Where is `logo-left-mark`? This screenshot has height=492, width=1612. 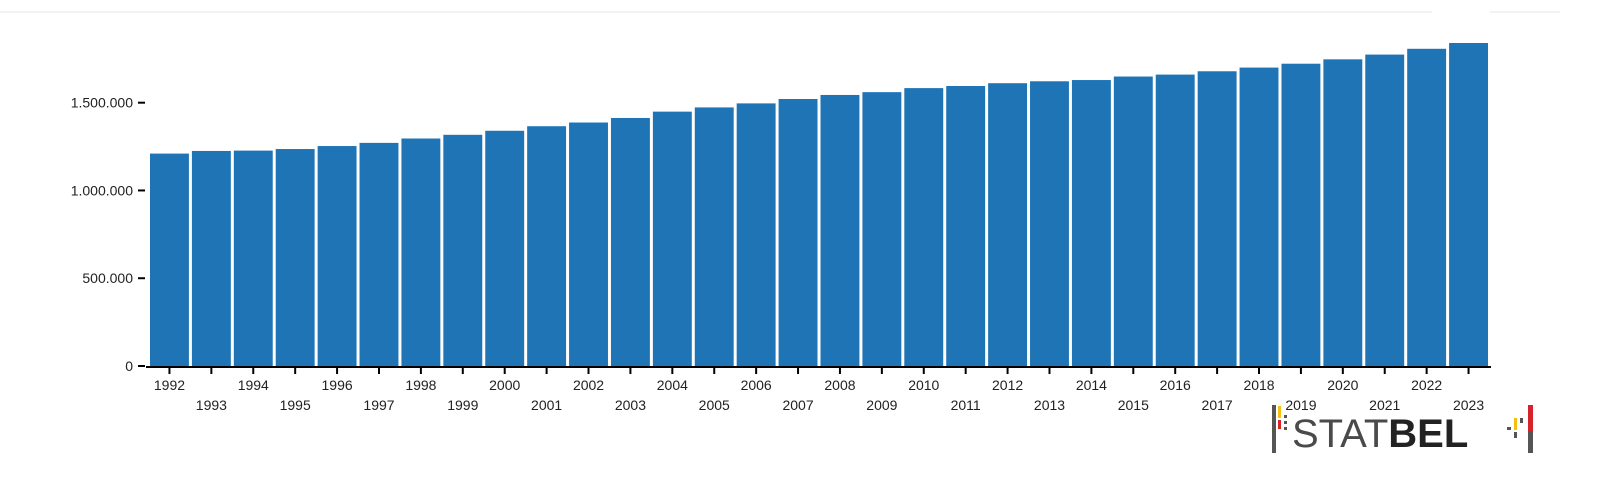 logo-left-mark is located at coordinates (1279, 429).